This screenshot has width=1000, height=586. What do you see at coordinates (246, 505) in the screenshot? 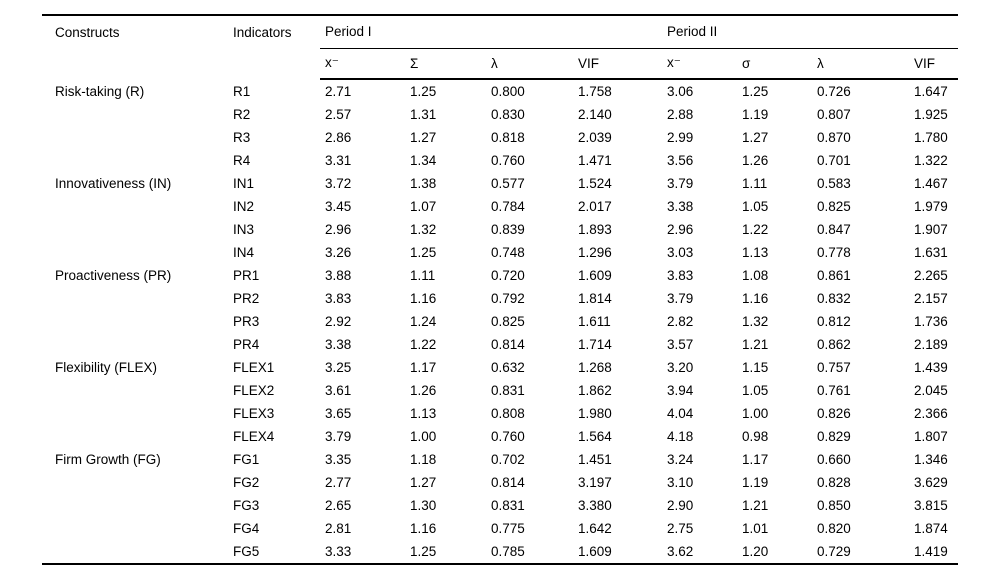
I see `indicator-cell: FG3` at bounding box center [246, 505].